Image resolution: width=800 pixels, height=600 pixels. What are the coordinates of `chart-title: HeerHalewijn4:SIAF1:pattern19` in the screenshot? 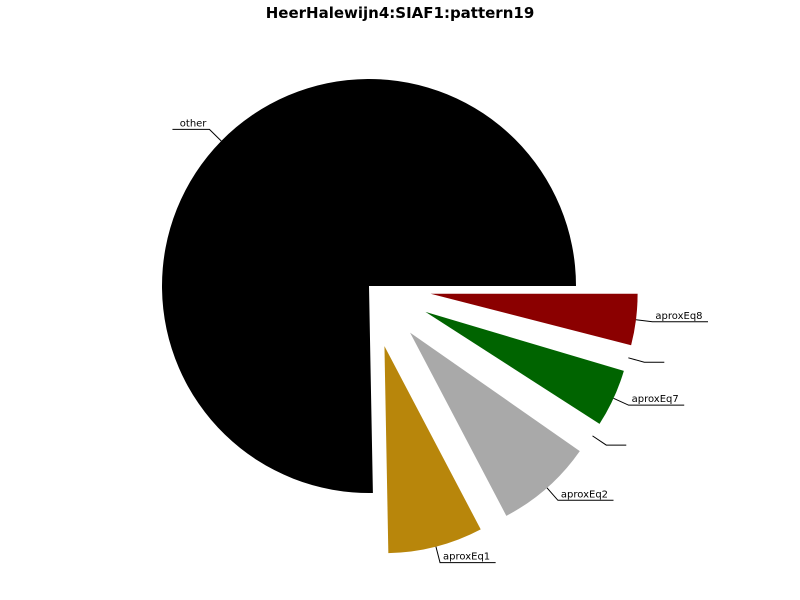 It's located at (400, 13).